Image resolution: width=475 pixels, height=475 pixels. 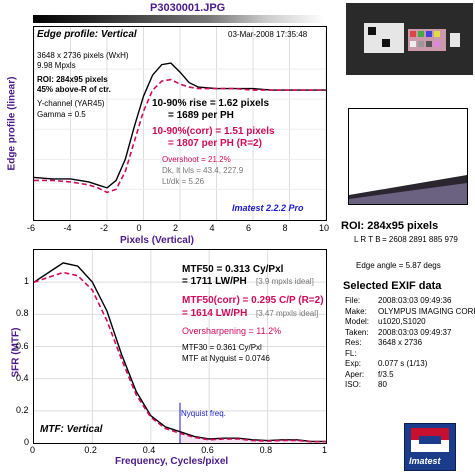 What do you see at coordinates (56, 65) in the screenshot?
I see `megapixels: 9.98 Mpxls` at bounding box center [56, 65].